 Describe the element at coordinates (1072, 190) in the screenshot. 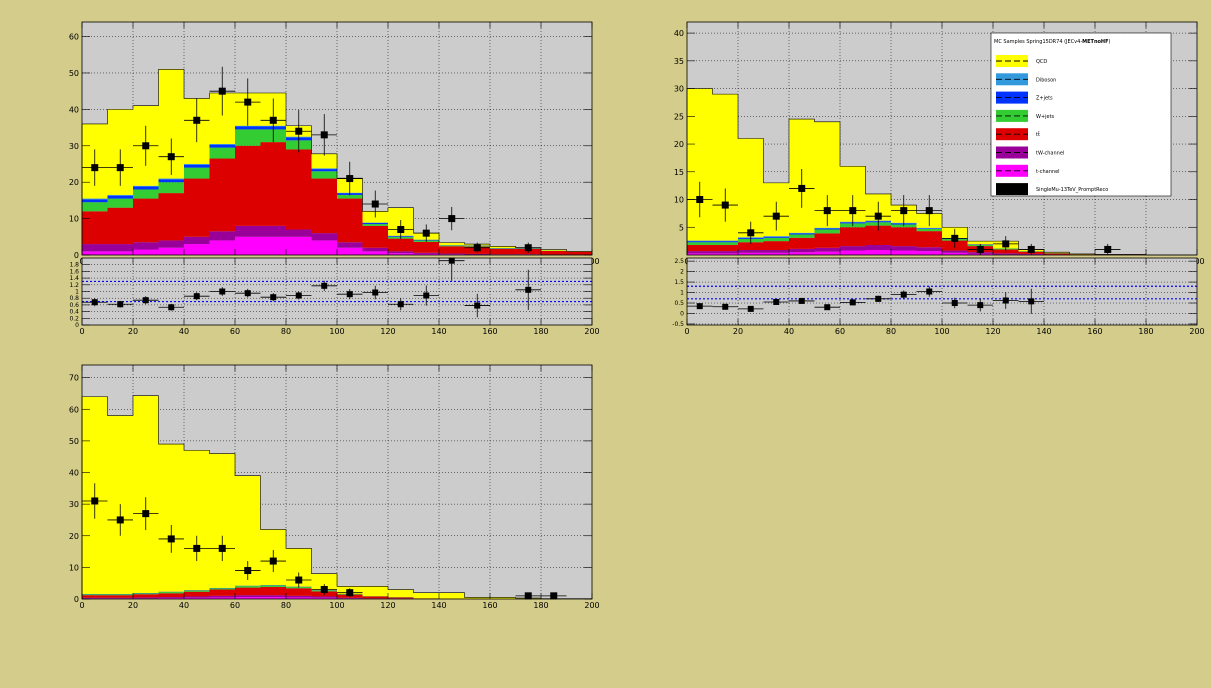

I see `legend-label: SingleMu-13TeV_PromptReco` at that location.